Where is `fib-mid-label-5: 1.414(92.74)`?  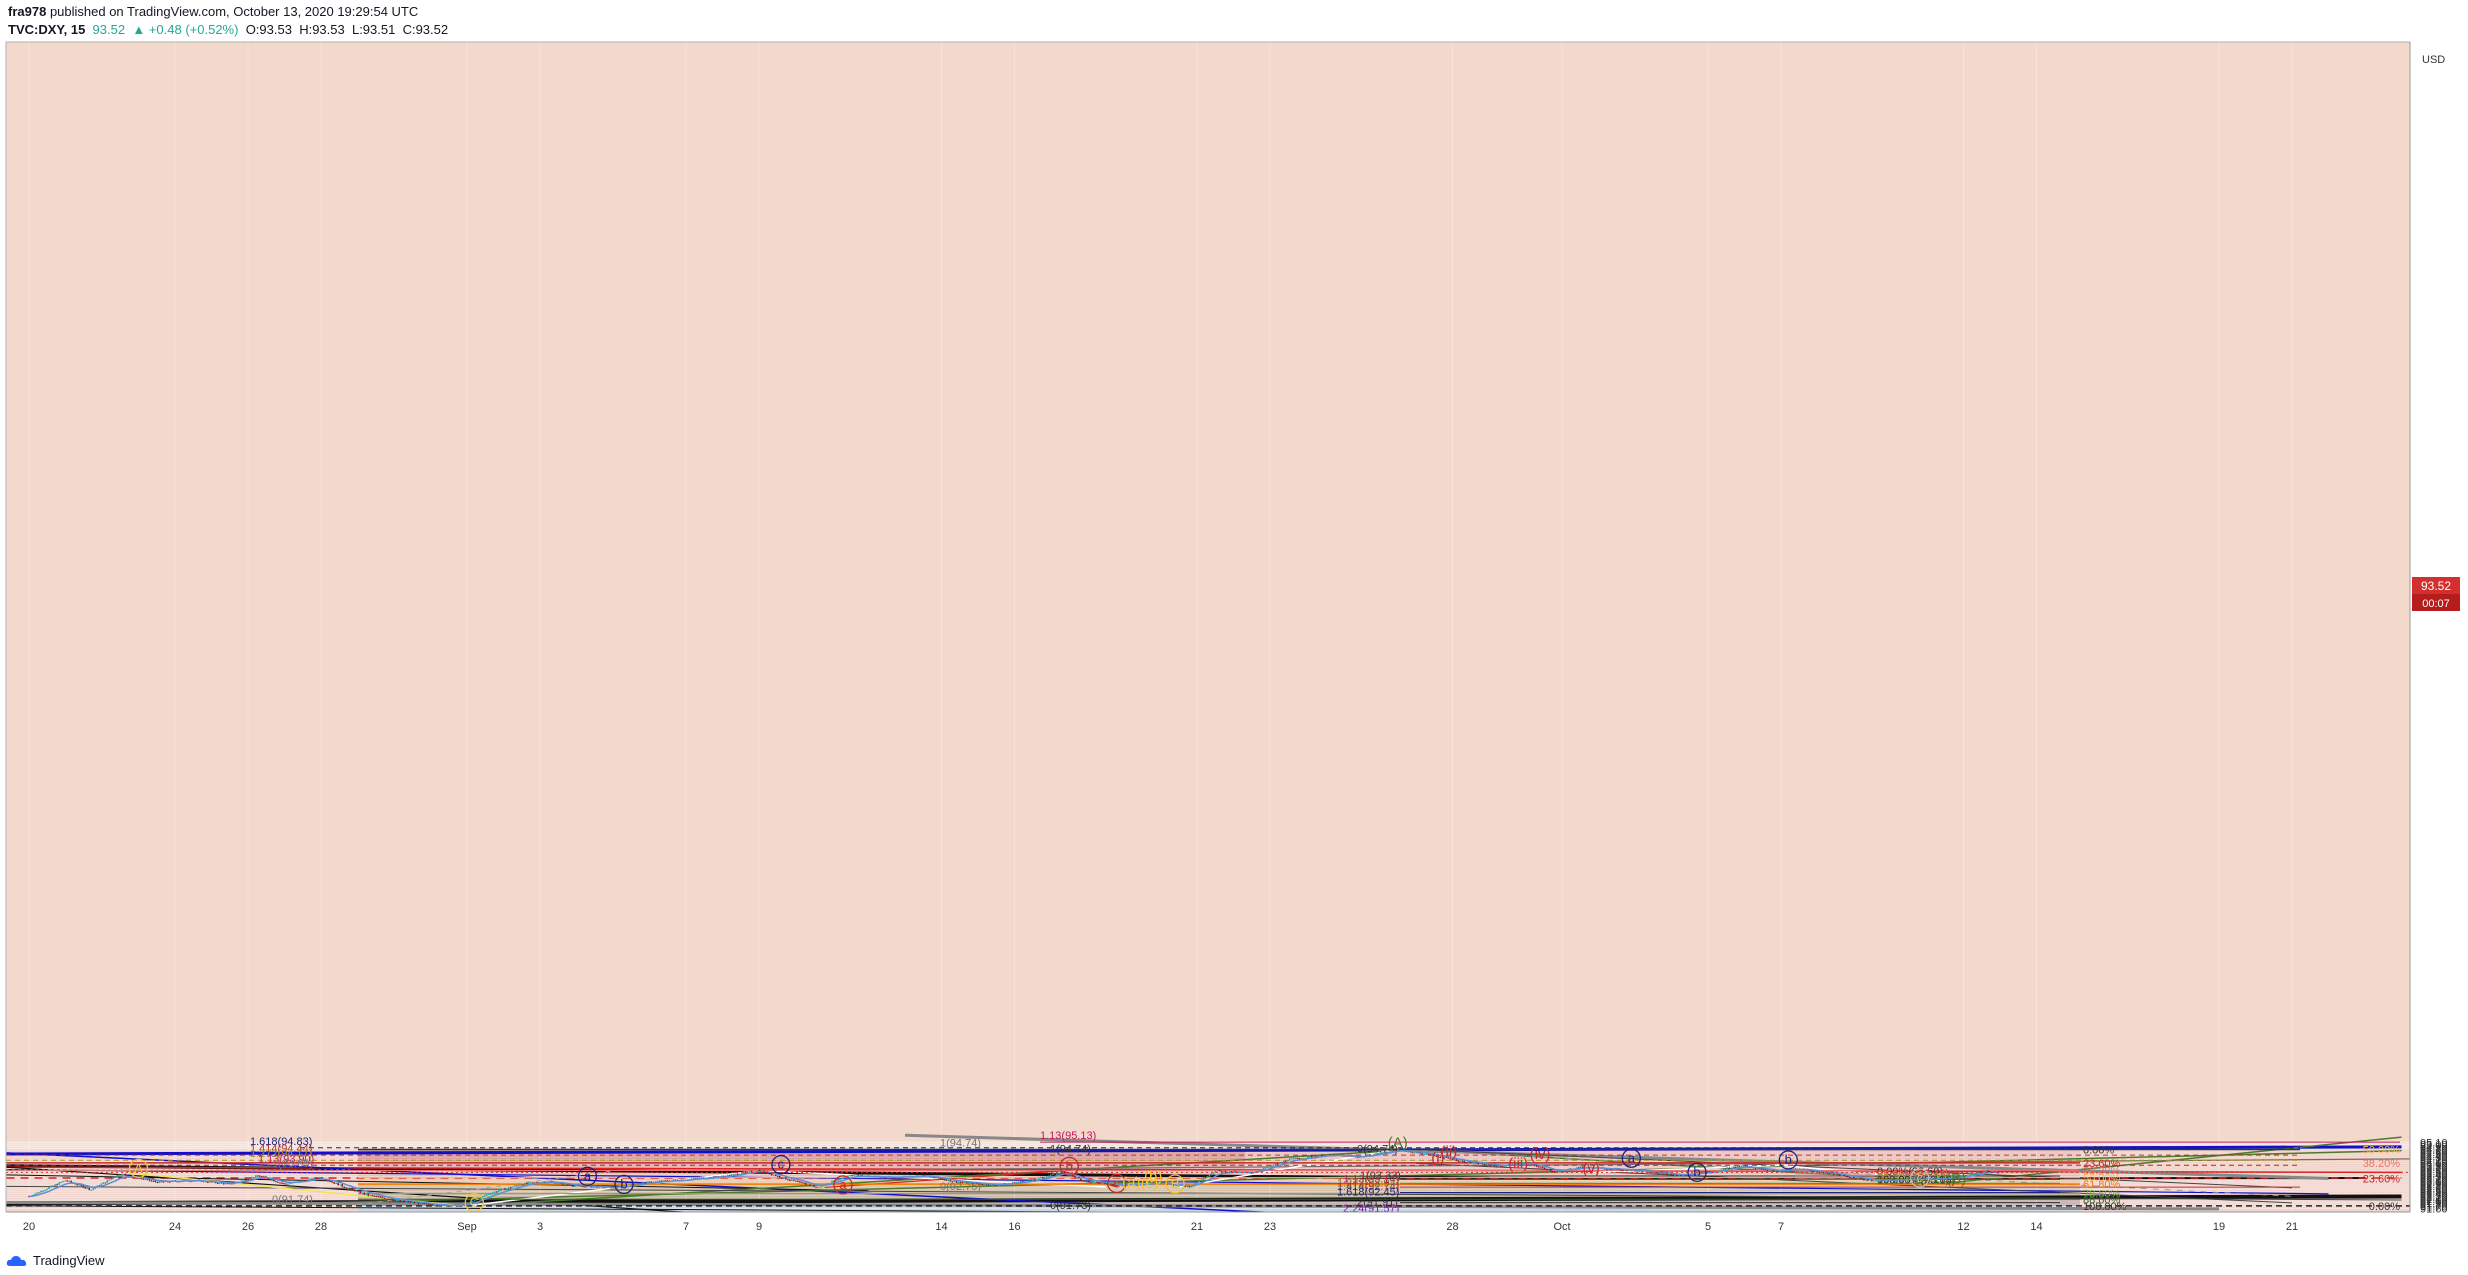 fib-mid-label-5: 1.414(92.74) is located at coordinates (1368, 1187).